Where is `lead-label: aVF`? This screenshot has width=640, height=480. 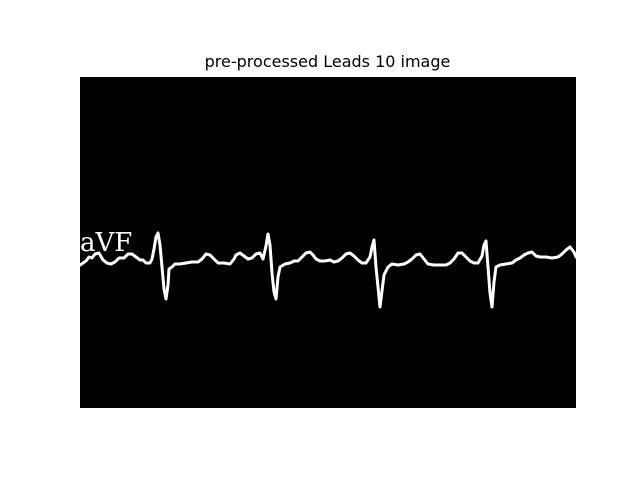 lead-label: aVF is located at coordinates (106, 243).